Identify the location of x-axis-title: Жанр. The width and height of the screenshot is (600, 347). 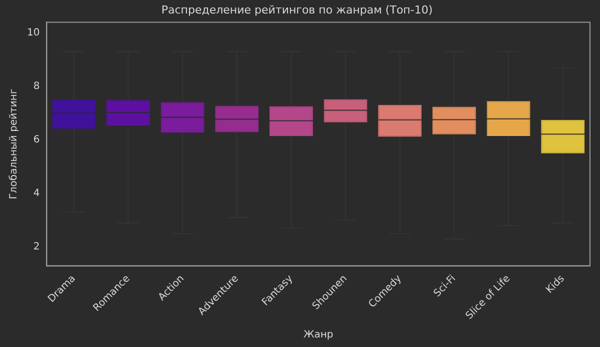
(318, 335).